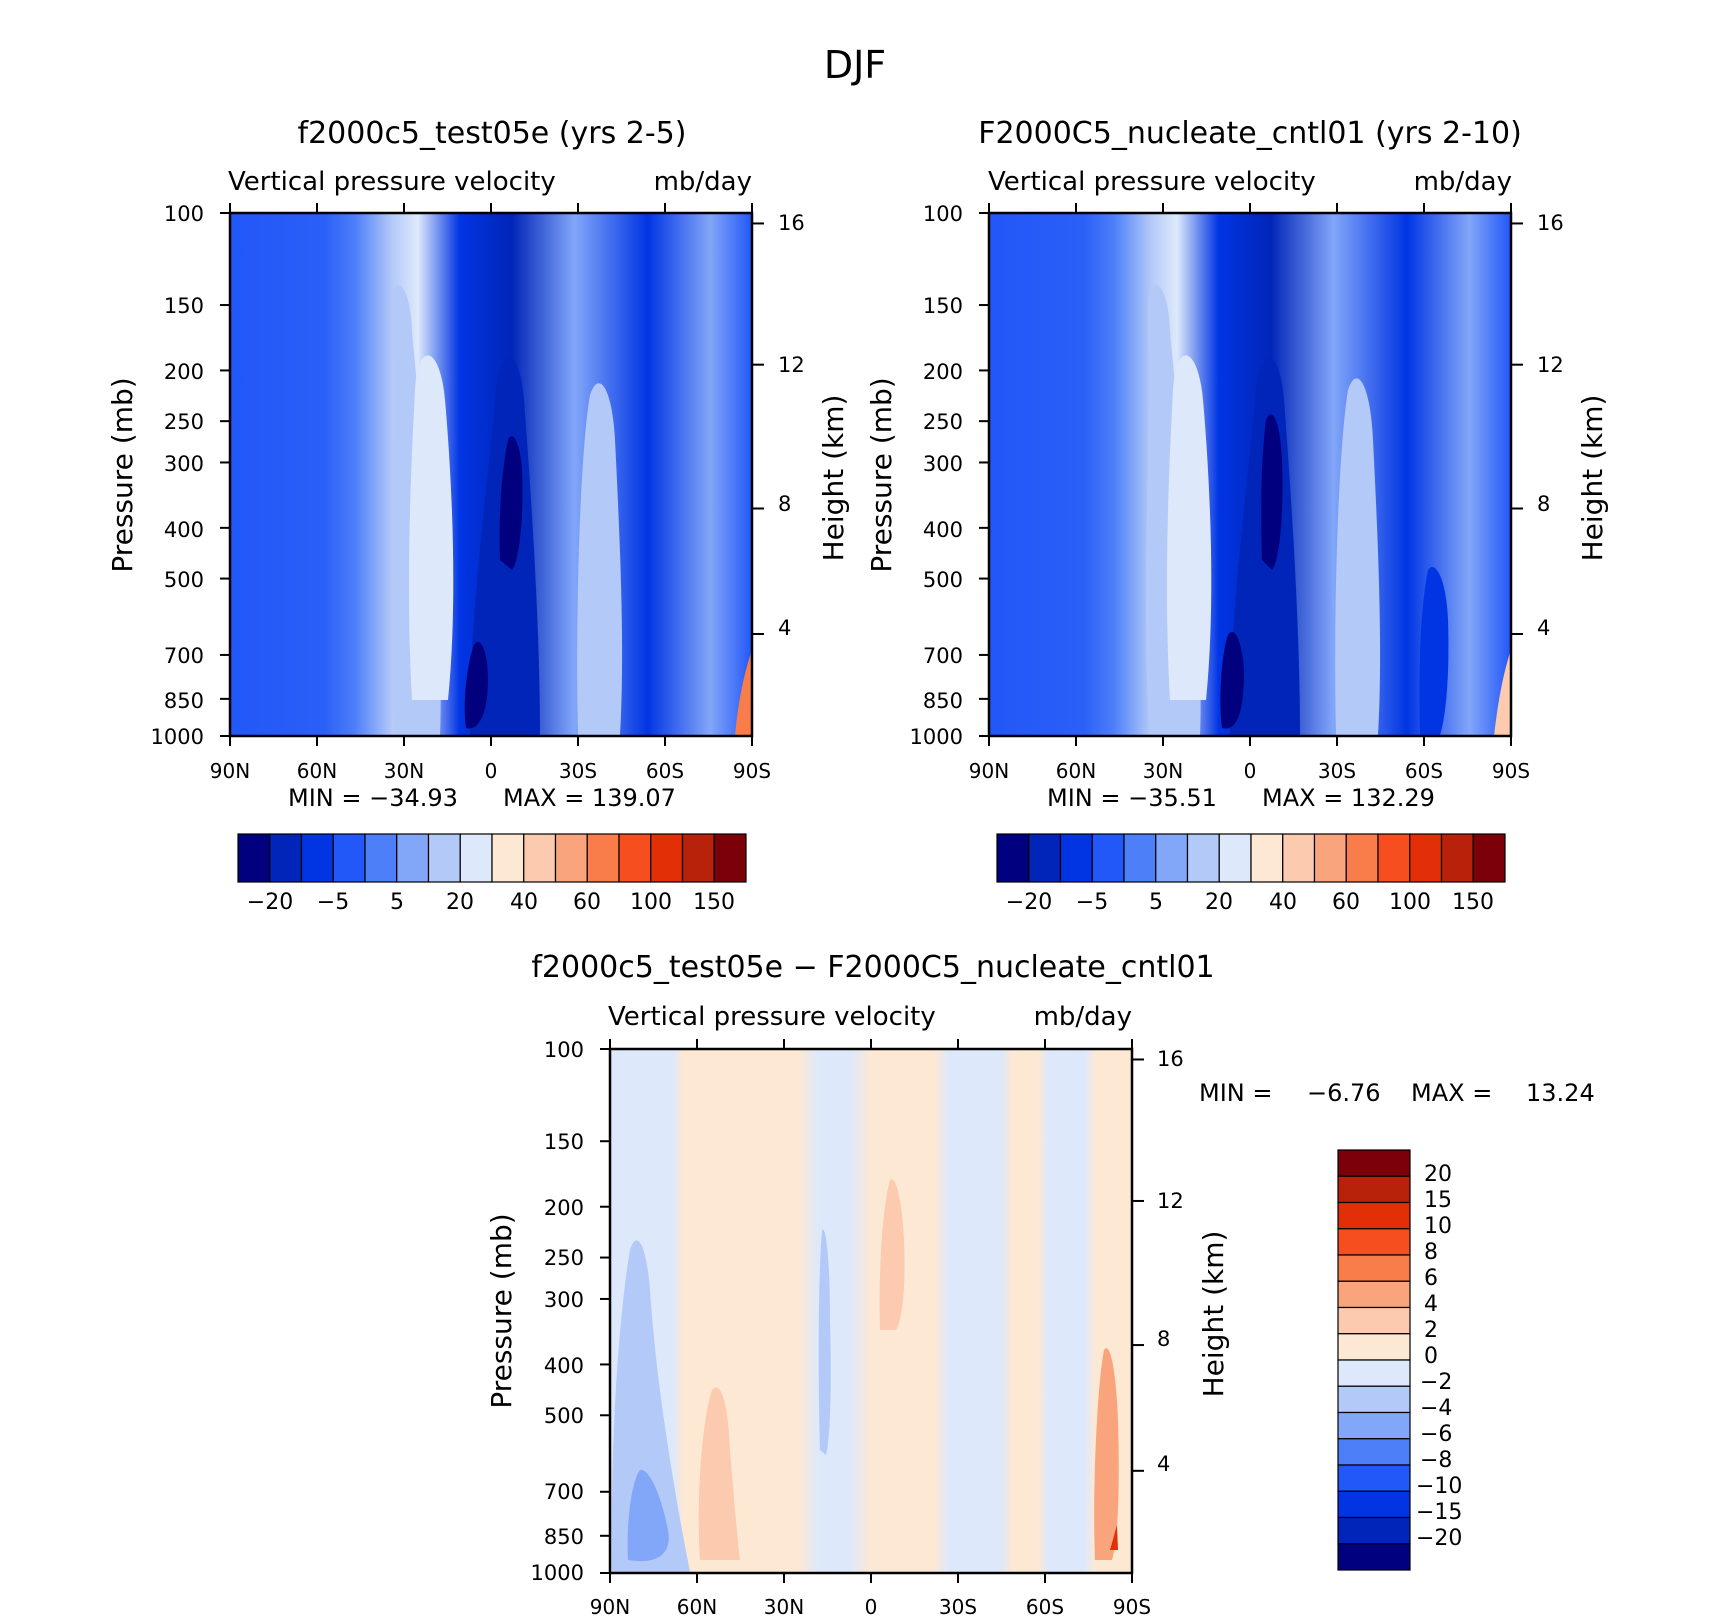  Describe the element at coordinates (1132, 1605) in the screenshot. I see `panel-3-xtick-90s: 90S` at that location.